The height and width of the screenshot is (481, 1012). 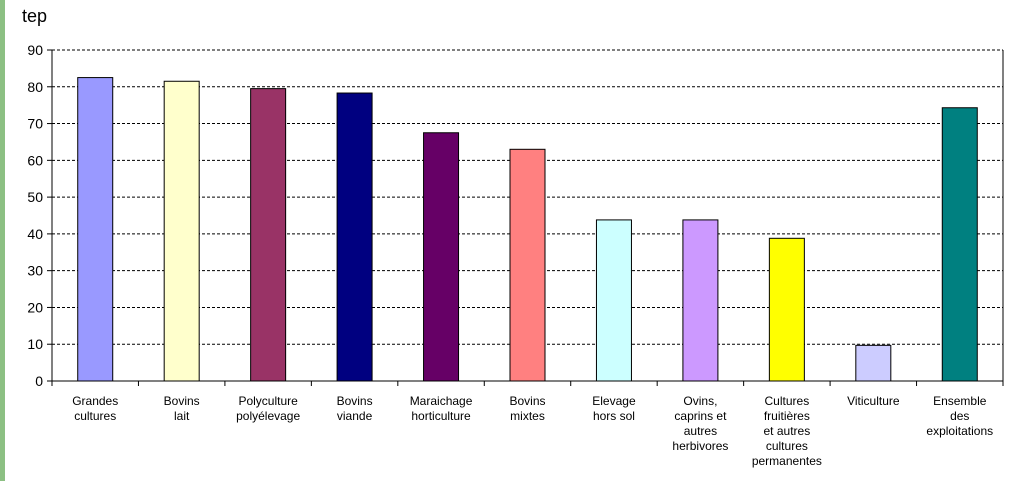 What do you see at coordinates (35, 87) in the screenshot?
I see `y-tick-label: 80` at bounding box center [35, 87].